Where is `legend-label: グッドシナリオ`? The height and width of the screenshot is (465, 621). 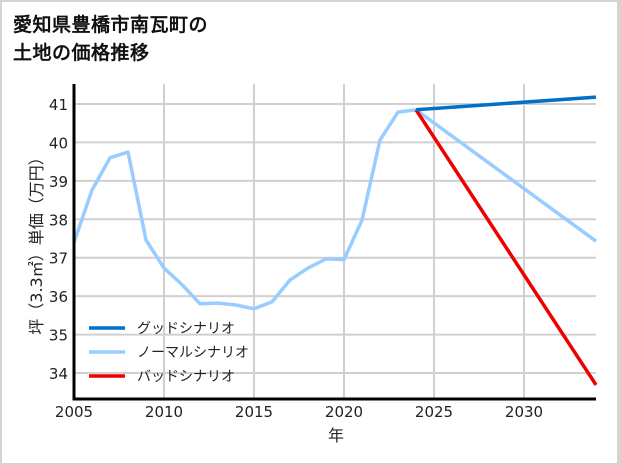
legend-label: グッドシナリオ is located at coordinates (186, 329).